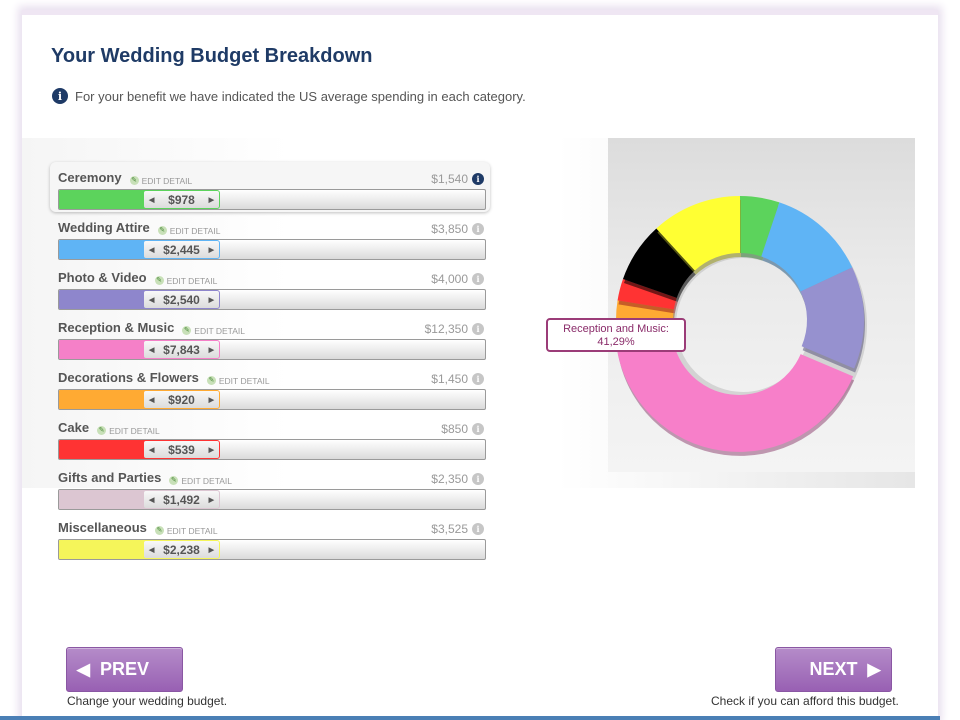 Image resolution: width=960 pixels, height=720 pixels. What do you see at coordinates (272, 349) in the screenshot?
I see `budget-slider-track: ◀ $7,843 ▶` at bounding box center [272, 349].